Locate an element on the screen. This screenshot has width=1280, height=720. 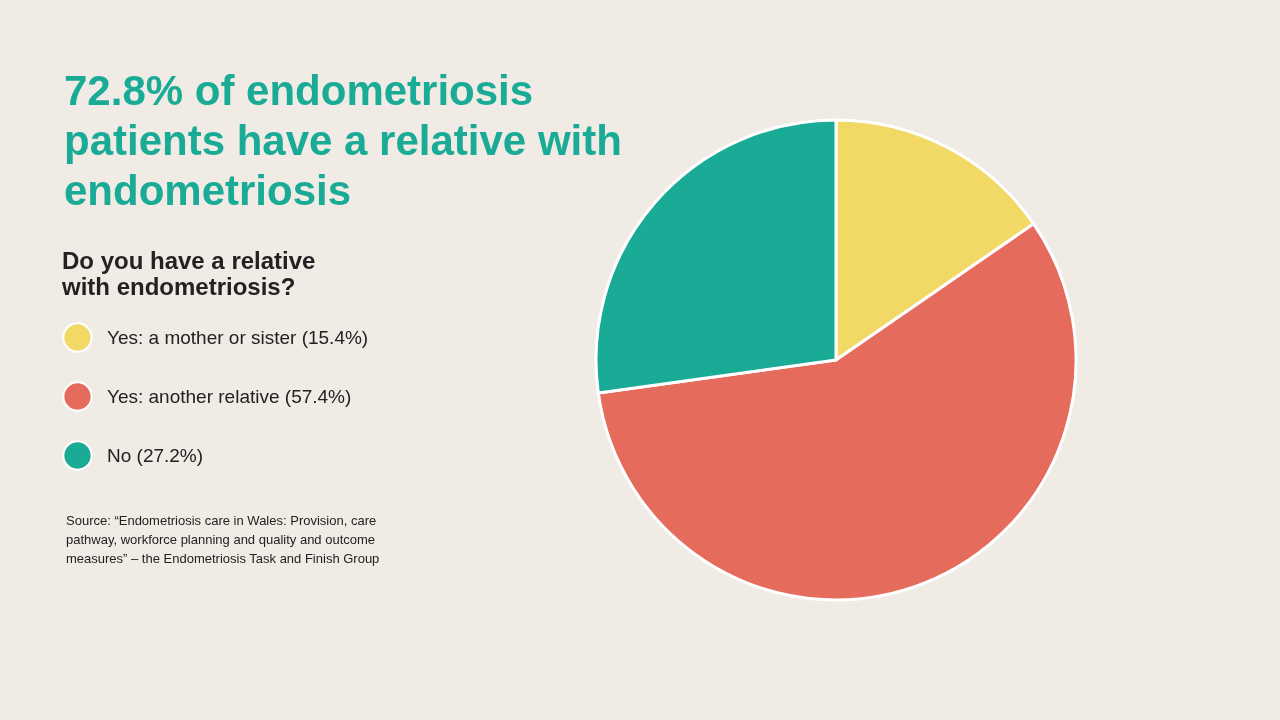
legend-label: Yes: another relative (57.4%) is located at coordinates (229, 396).